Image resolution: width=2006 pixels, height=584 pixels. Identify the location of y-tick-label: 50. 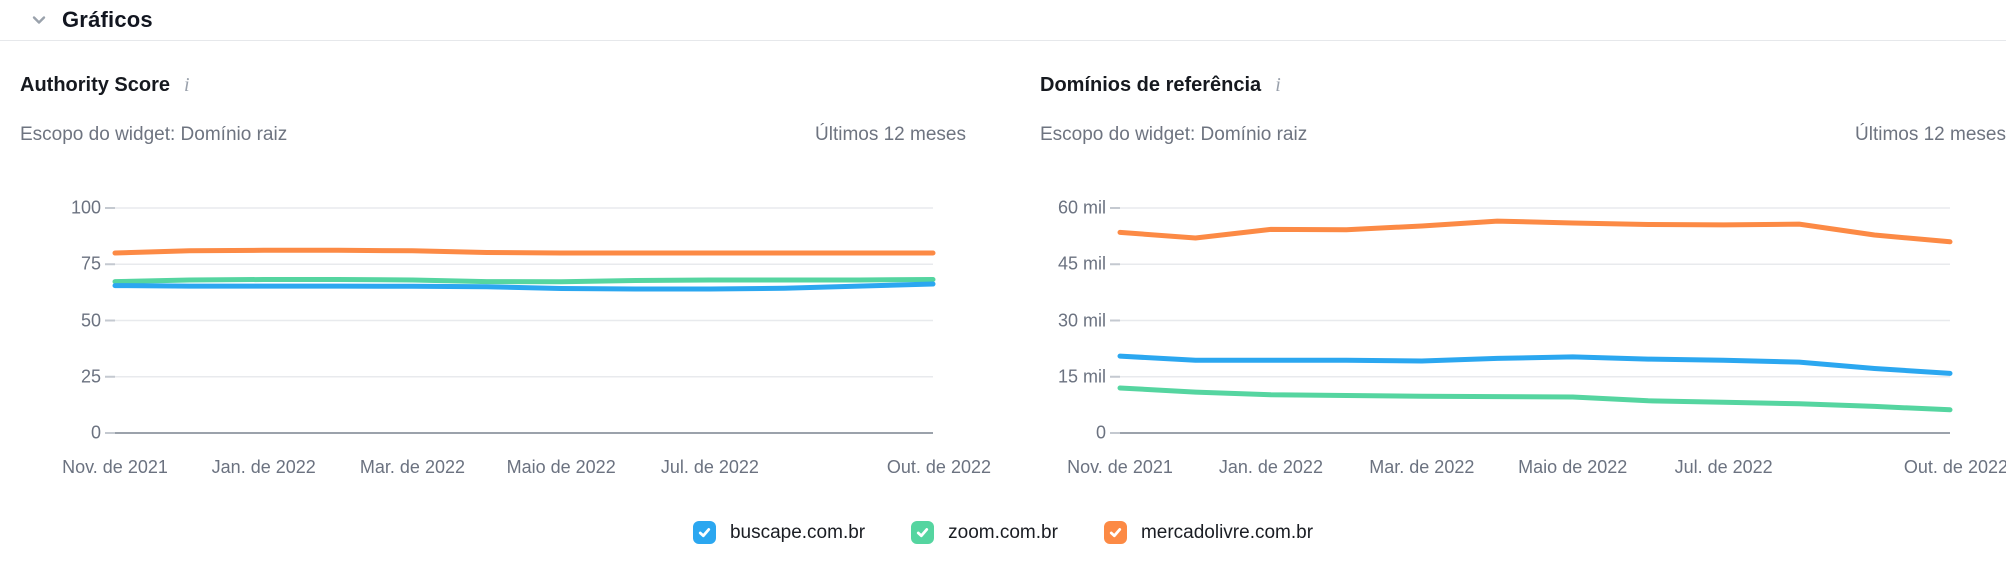
(90, 320).